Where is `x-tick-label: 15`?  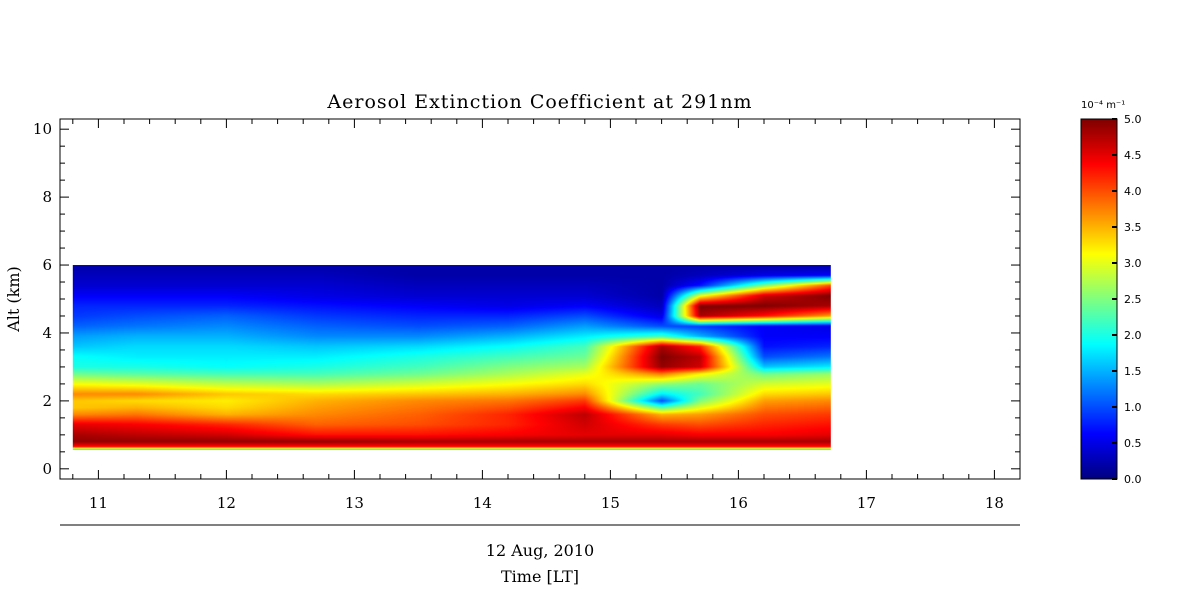 x-tick-label: 15 is located at coordinates (610, 503).